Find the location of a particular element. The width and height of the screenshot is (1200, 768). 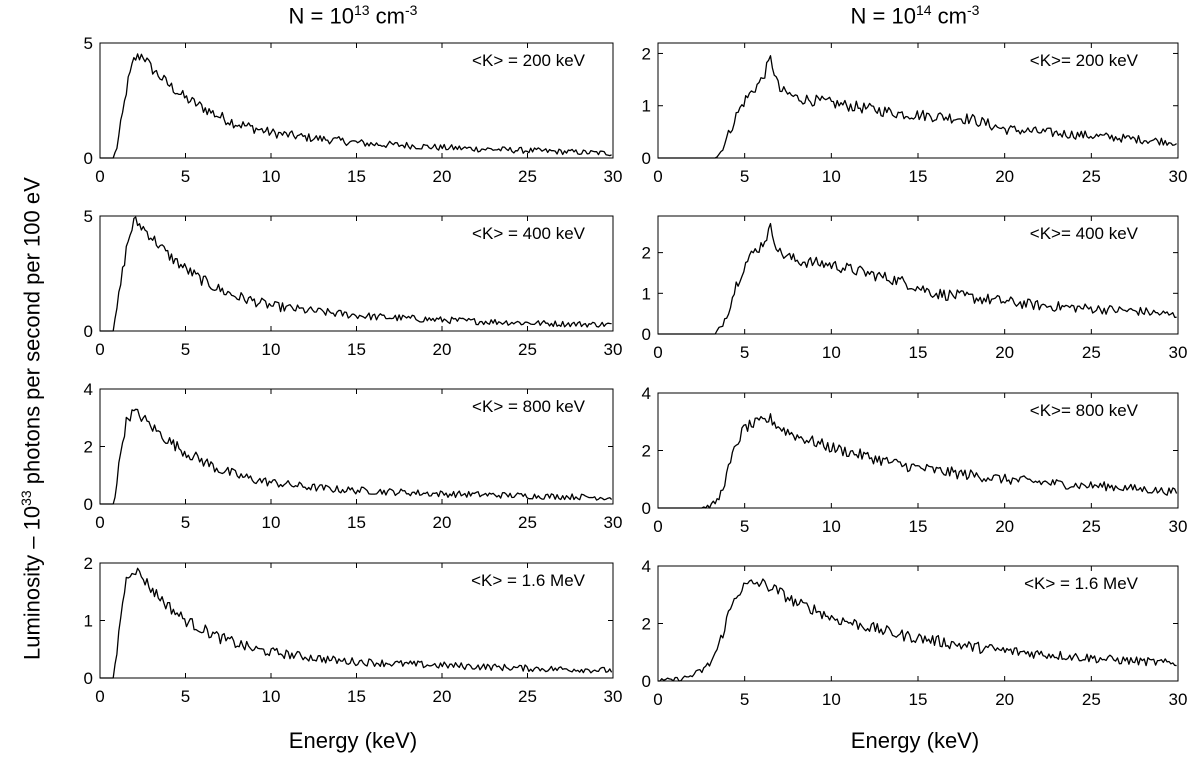

annotation-right-2: <K>= 400 keV is located at coordinates (1084, 233).